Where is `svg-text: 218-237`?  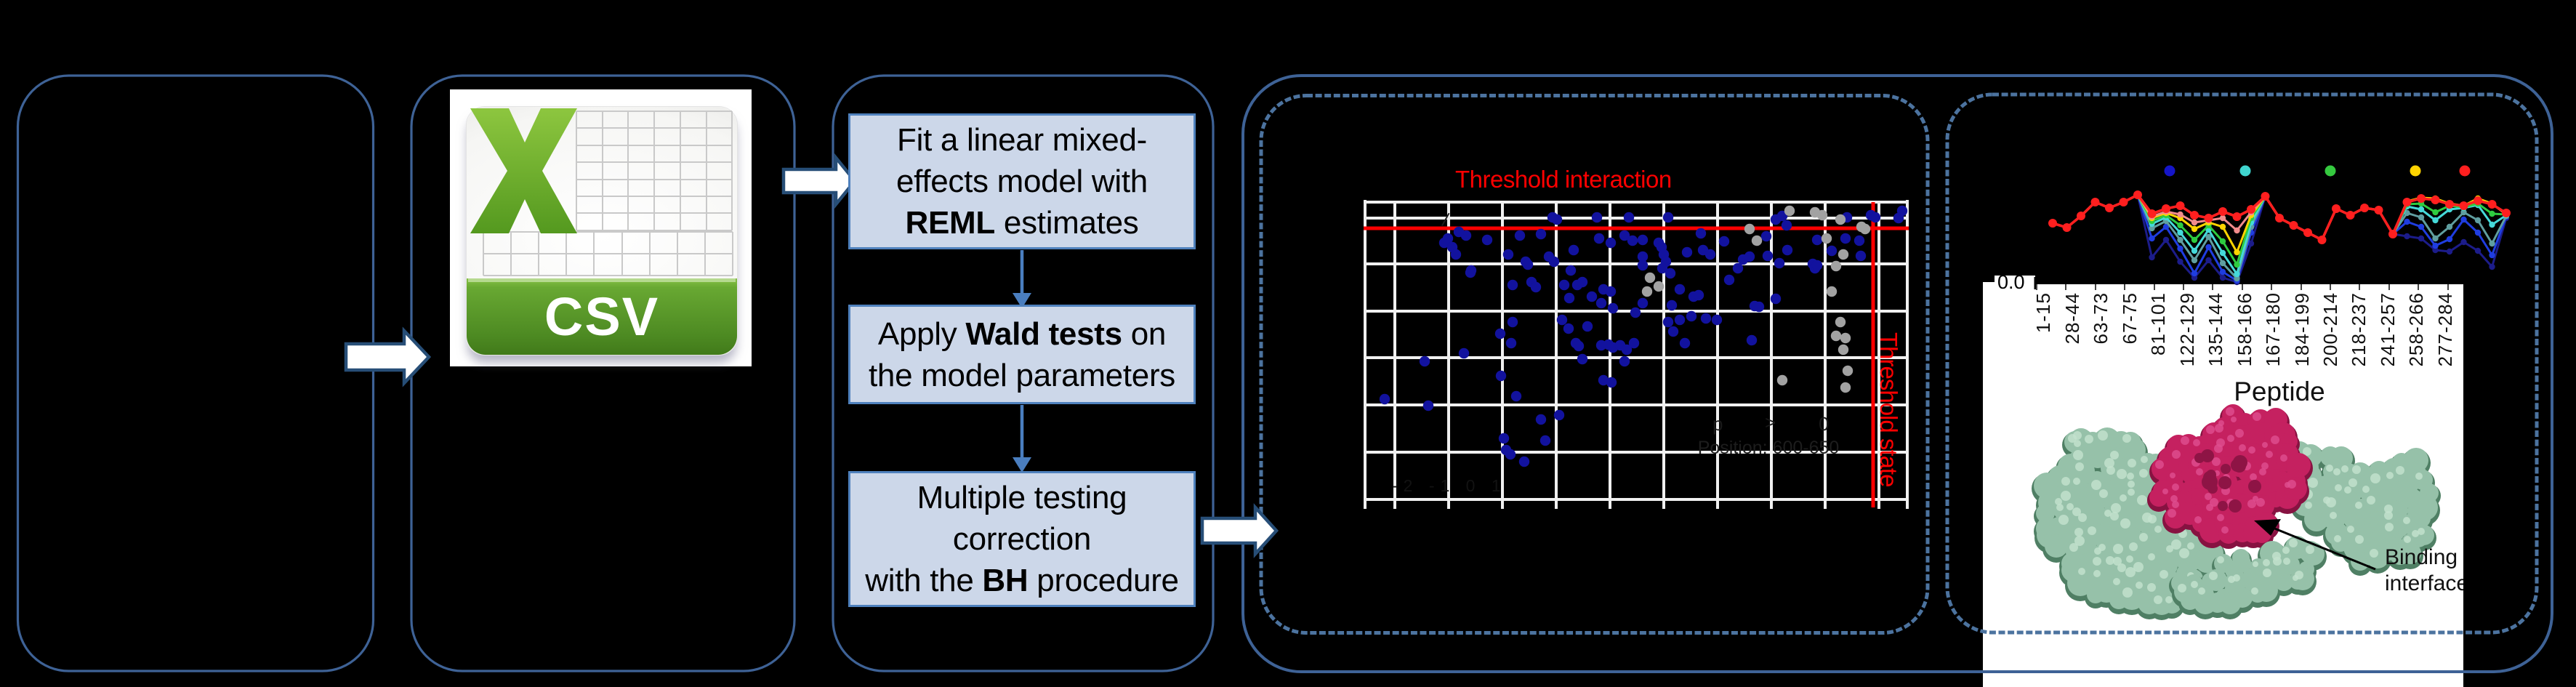 svg-text: 218-237 is located at coordinates (2359, 329).